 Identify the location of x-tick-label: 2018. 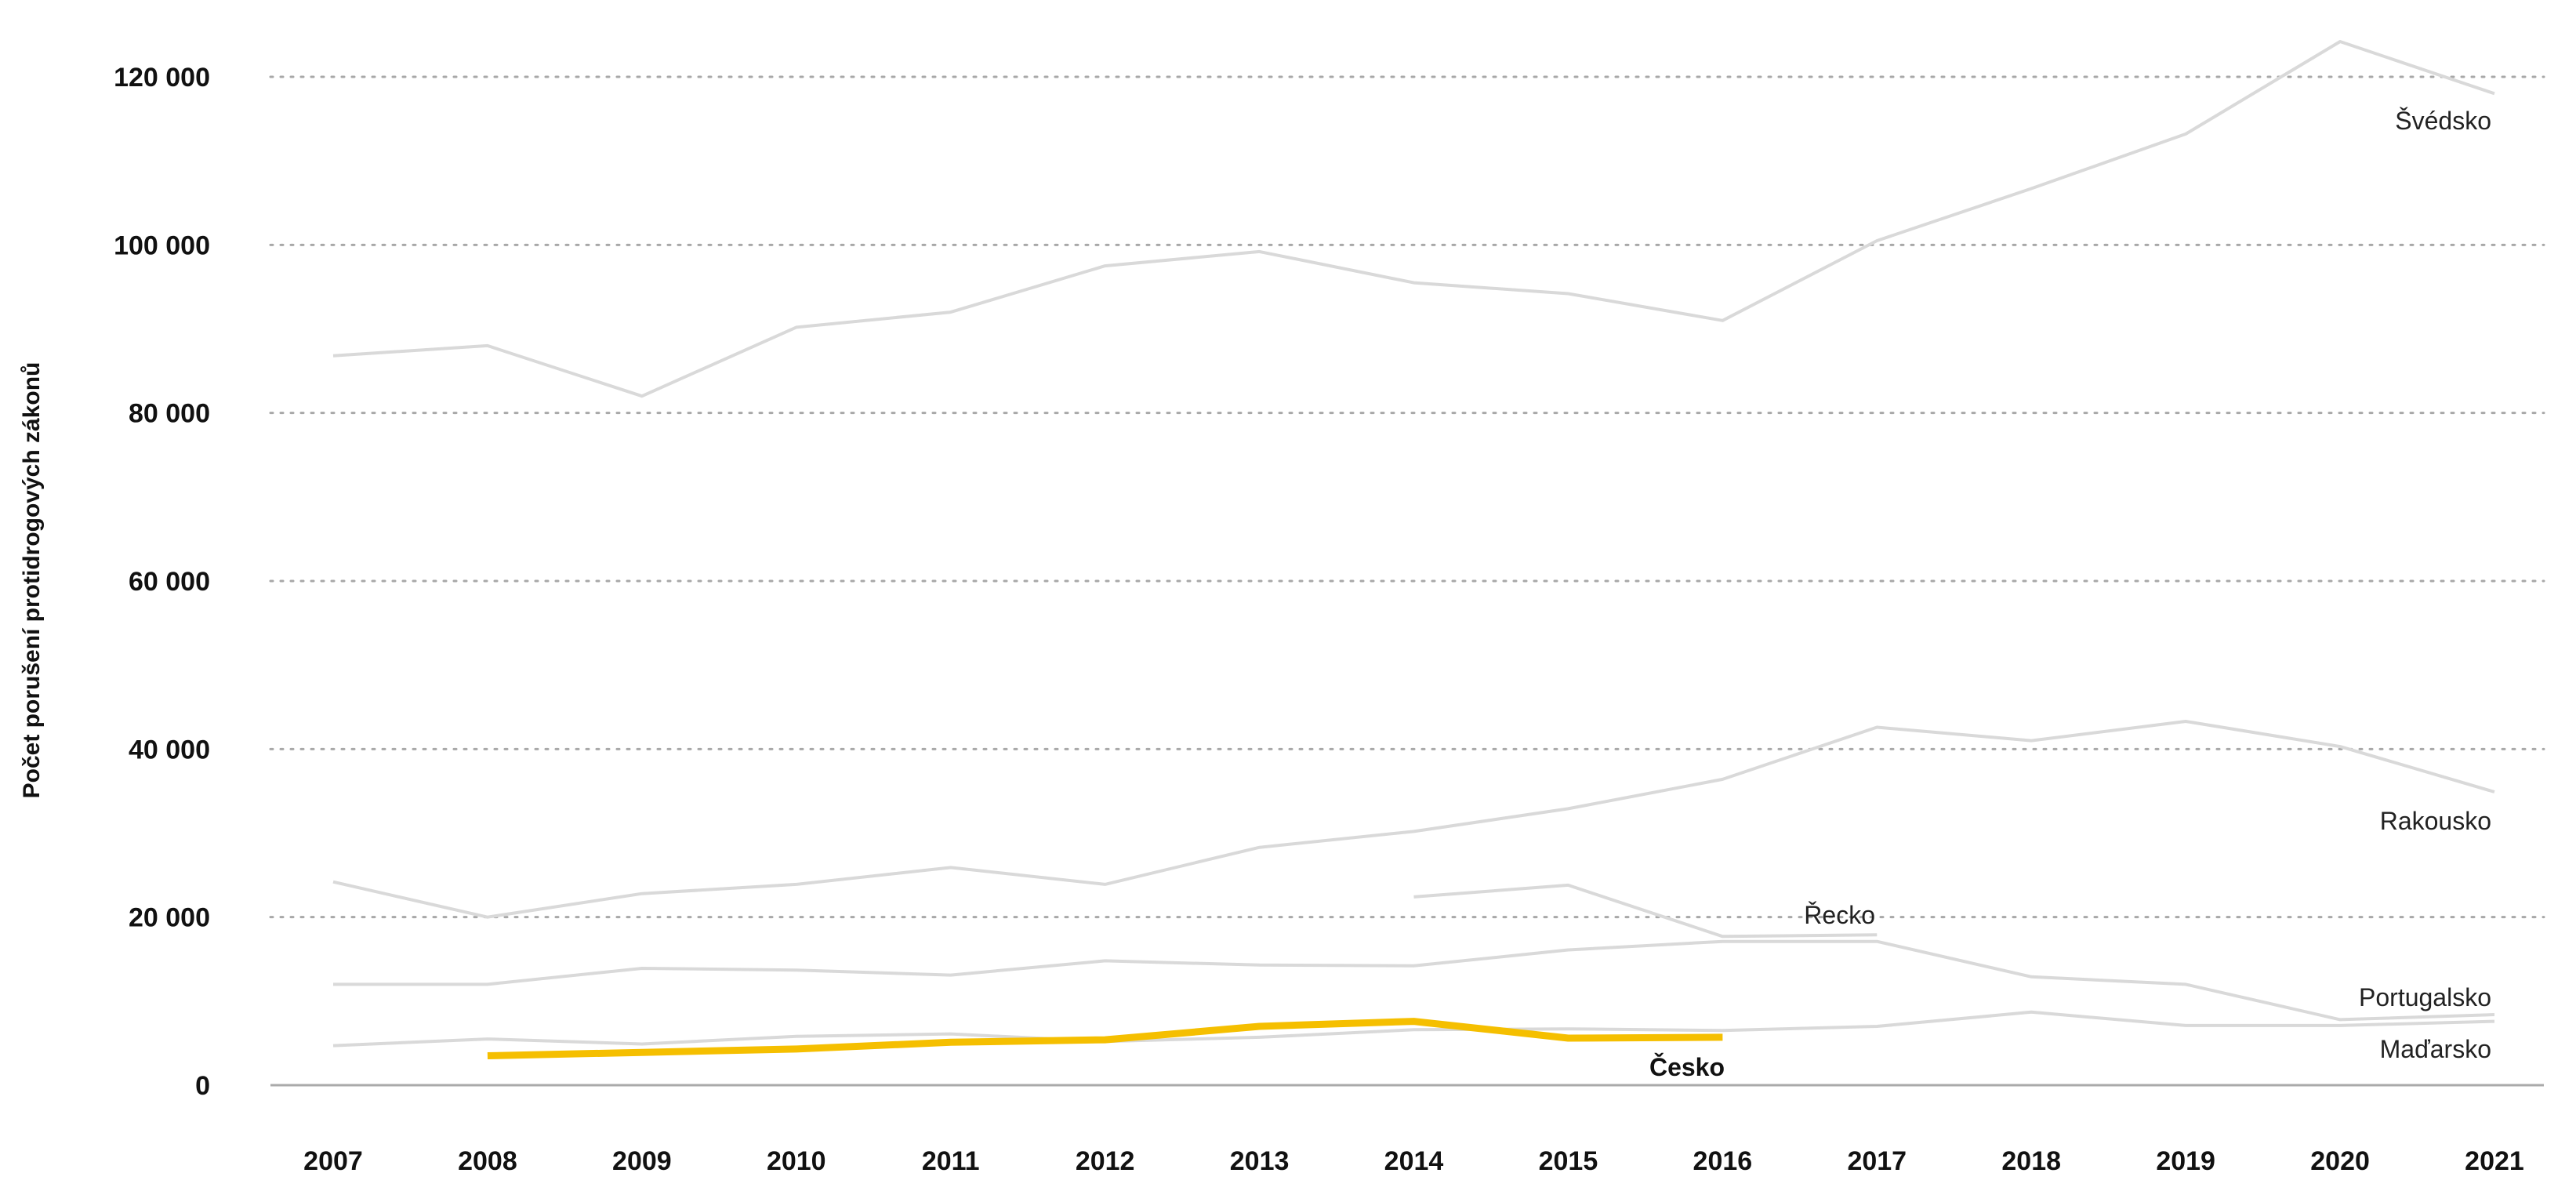
(2031, 1161).